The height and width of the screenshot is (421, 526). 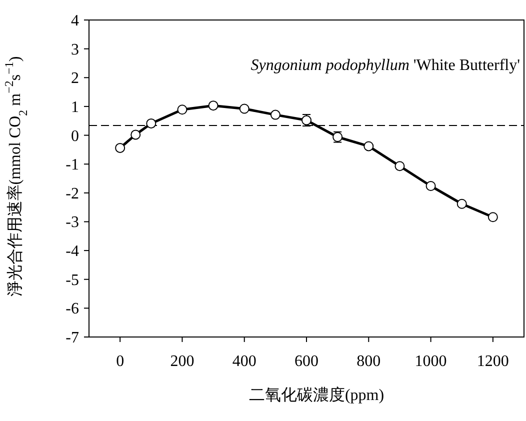 What do you see at coordinates (75, 79) in the screenshot?
I see `y-tick-label: 2` at bounding box center [75, 79].